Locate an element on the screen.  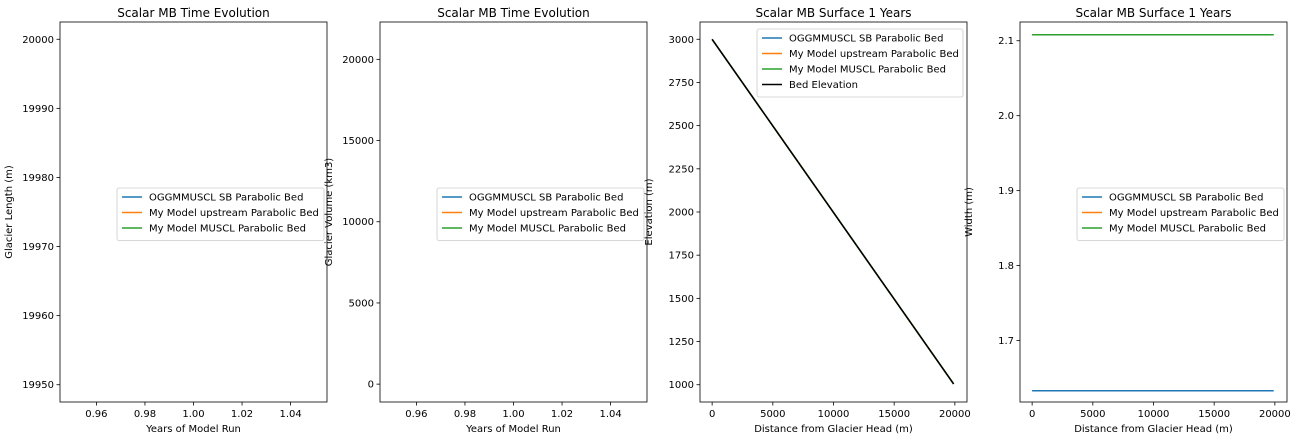
y-axis-label: Width (m) is located at coordinates (969, 212).